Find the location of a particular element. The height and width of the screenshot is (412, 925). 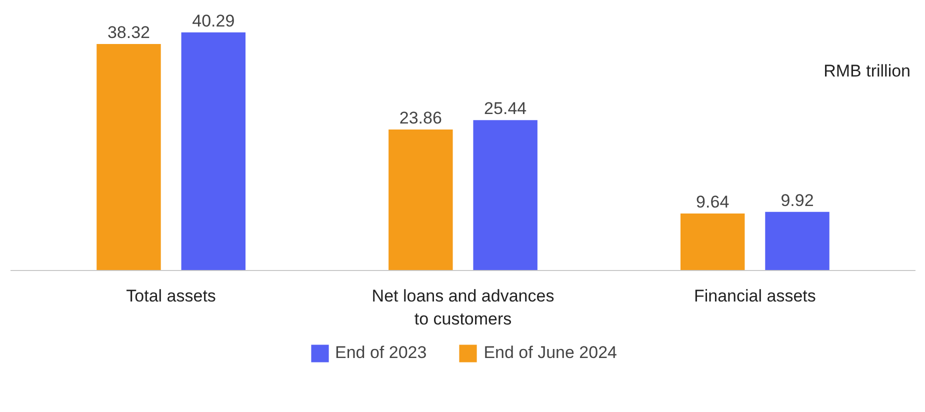

data-label: 23.86 is located at coordinates (420, 118).